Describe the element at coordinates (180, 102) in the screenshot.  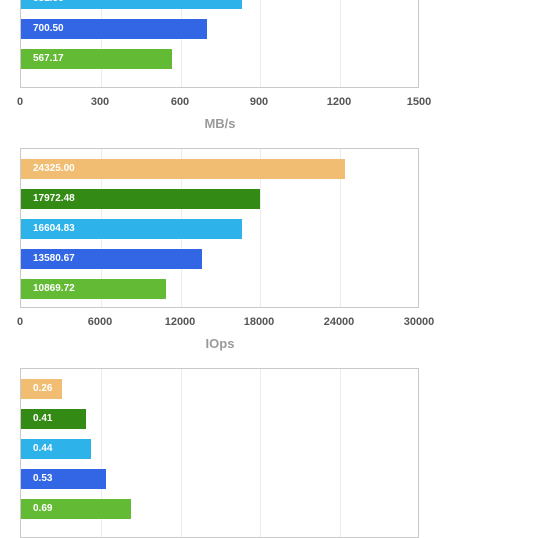
I see `x-tick-label: 600` at that location.